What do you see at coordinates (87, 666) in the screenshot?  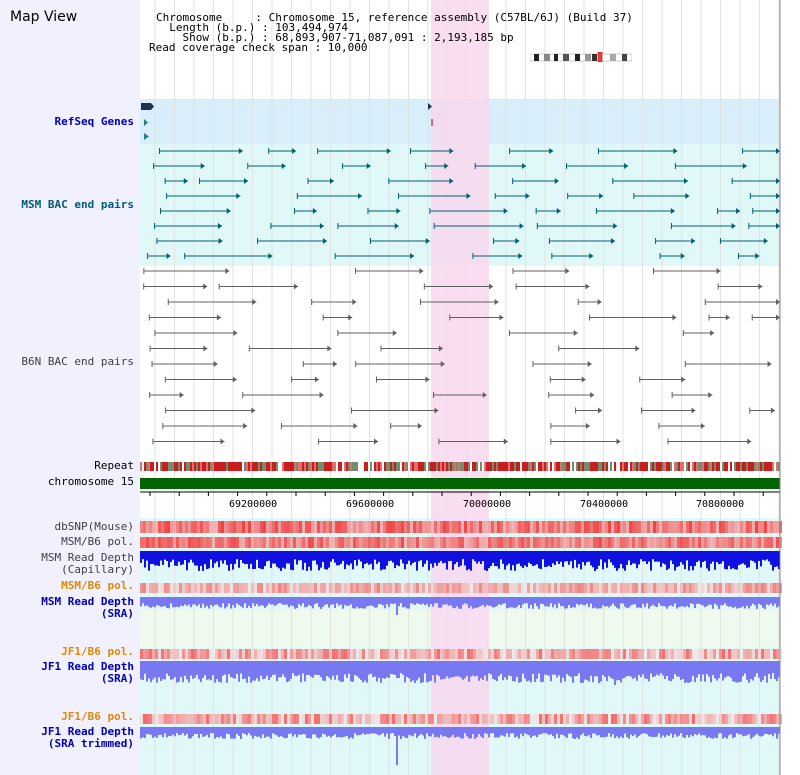 I see `track-label-jf1-read-depth-sra: JF1 Read Depth` at bounding box center [87, 666].